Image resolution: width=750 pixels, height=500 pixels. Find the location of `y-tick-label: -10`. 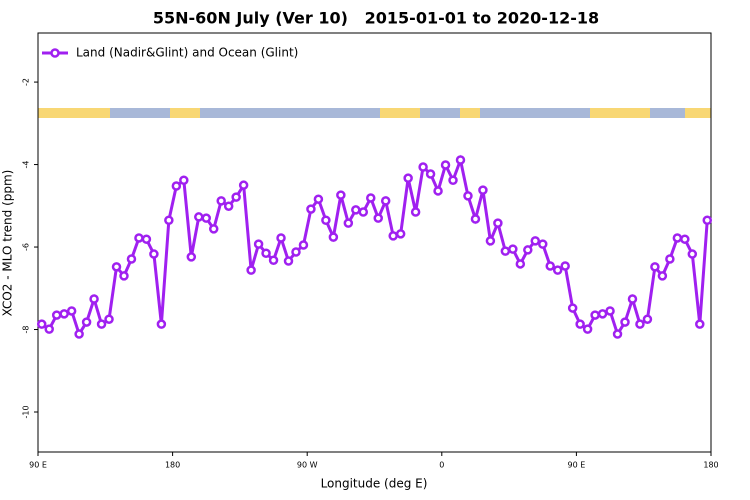

y-tick-label: -10 is located at coordinates (26, 411).